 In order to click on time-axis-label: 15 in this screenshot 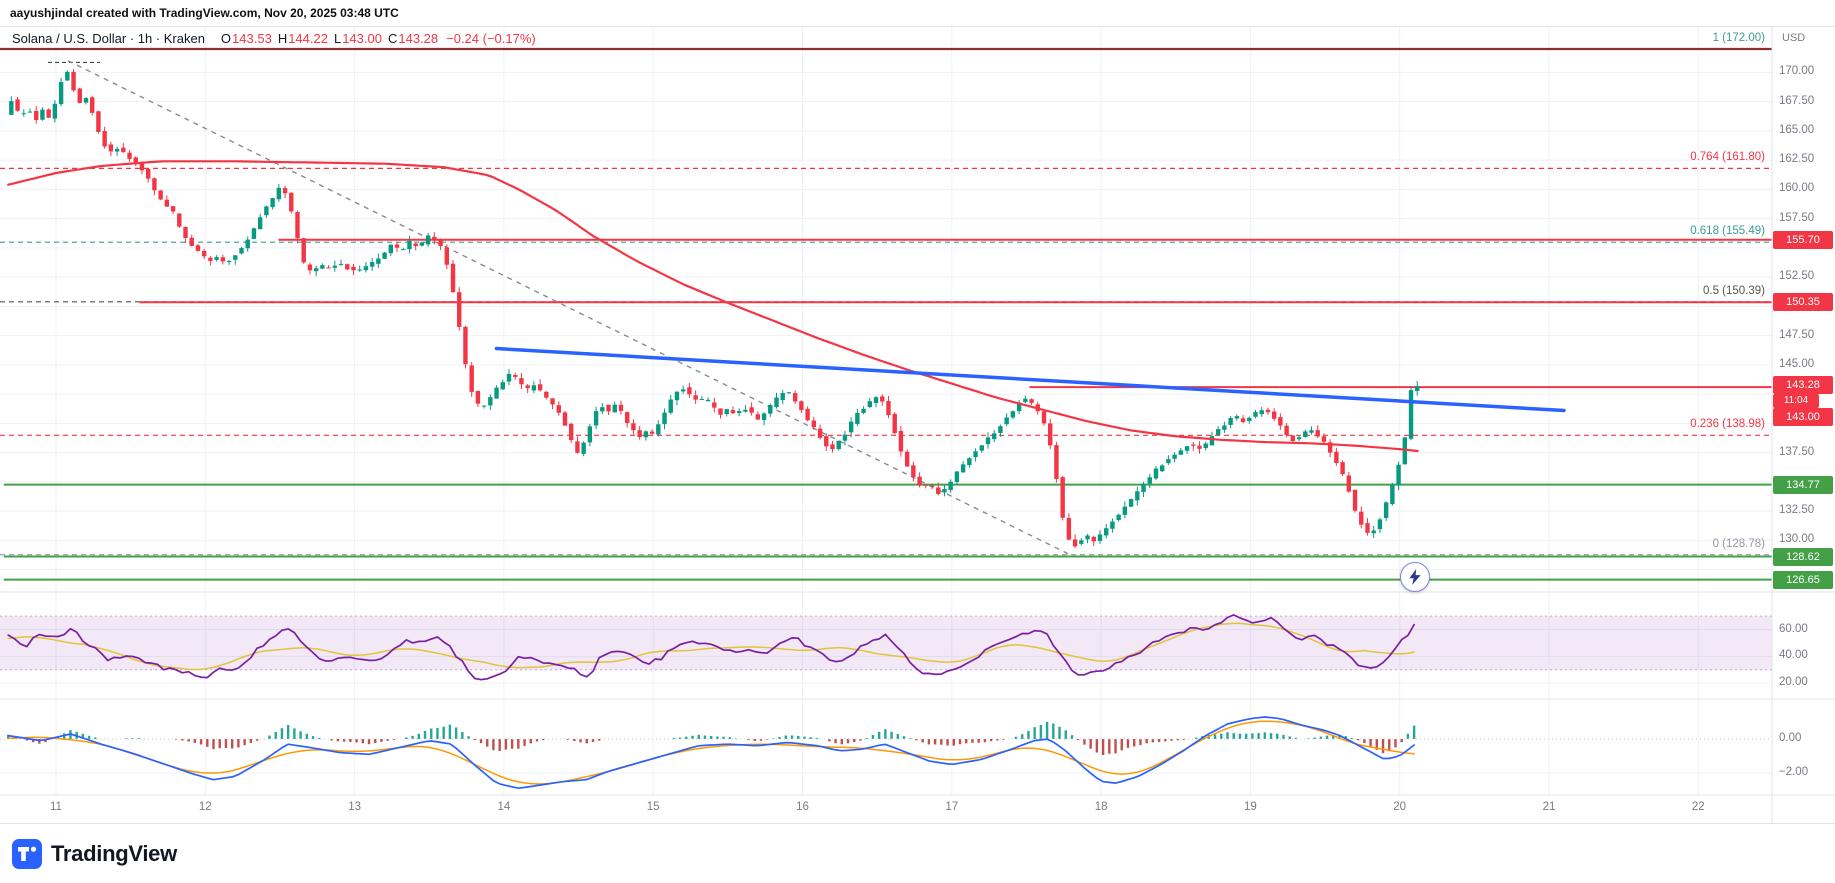, I will do `click(653, 807)`.